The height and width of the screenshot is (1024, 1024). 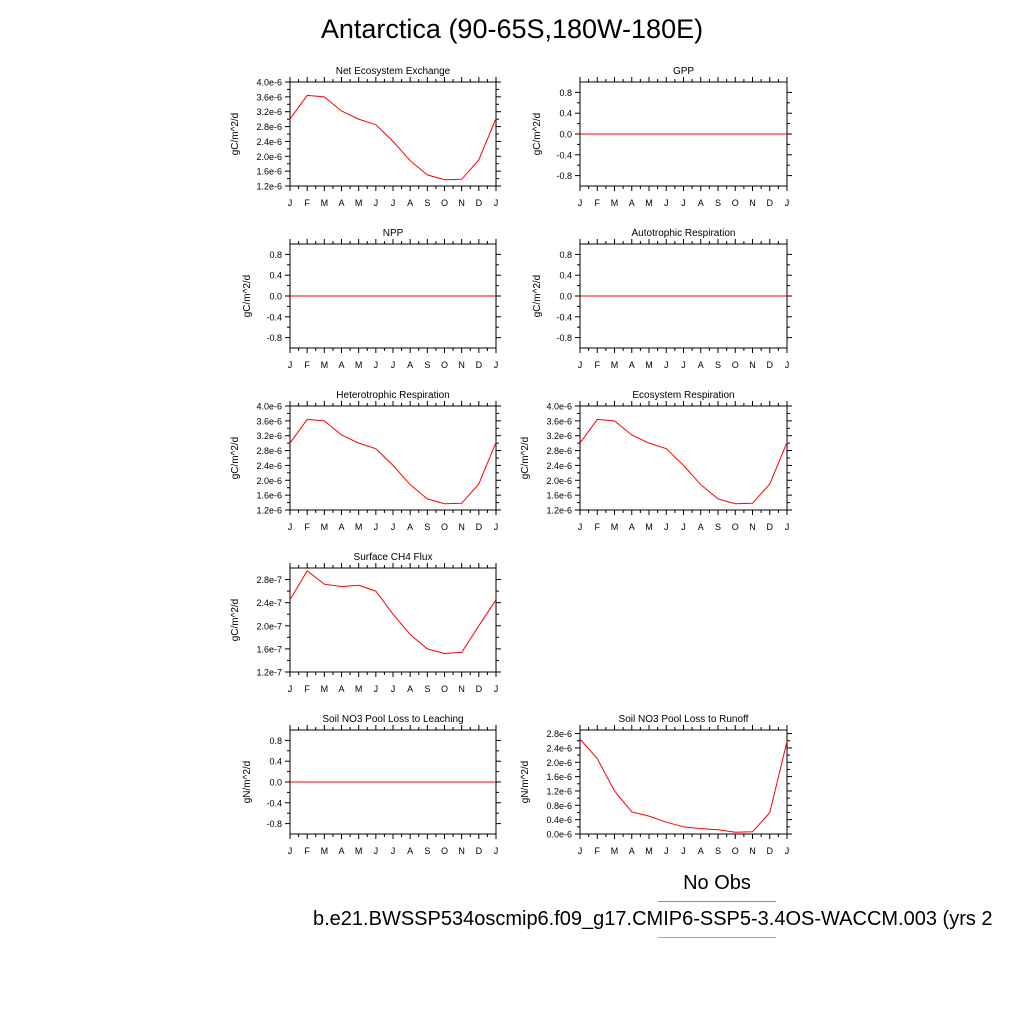 What do you see at coordinates (269, 673) in the screenshot?
I see `y-tick-label: 1.2e-7` at bounding box center [269, 673].